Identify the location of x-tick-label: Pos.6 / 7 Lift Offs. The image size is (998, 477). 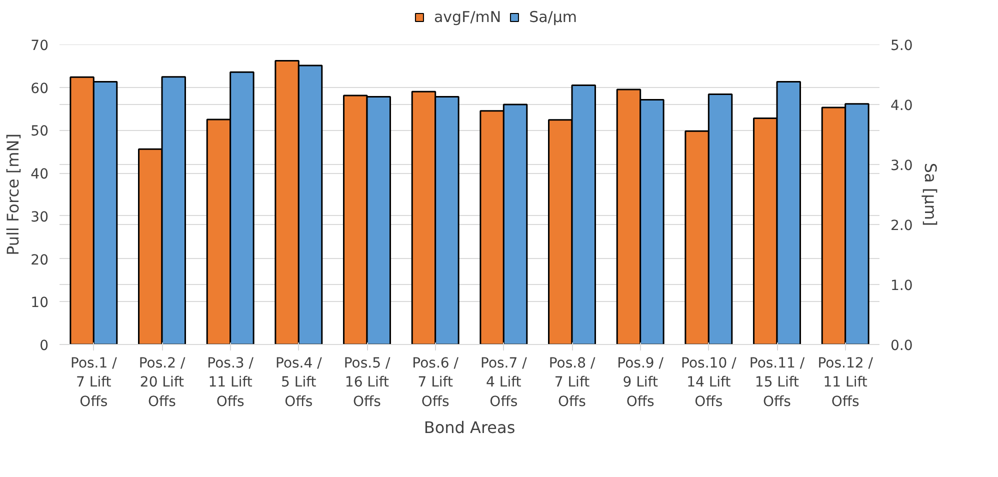
(435, 383).